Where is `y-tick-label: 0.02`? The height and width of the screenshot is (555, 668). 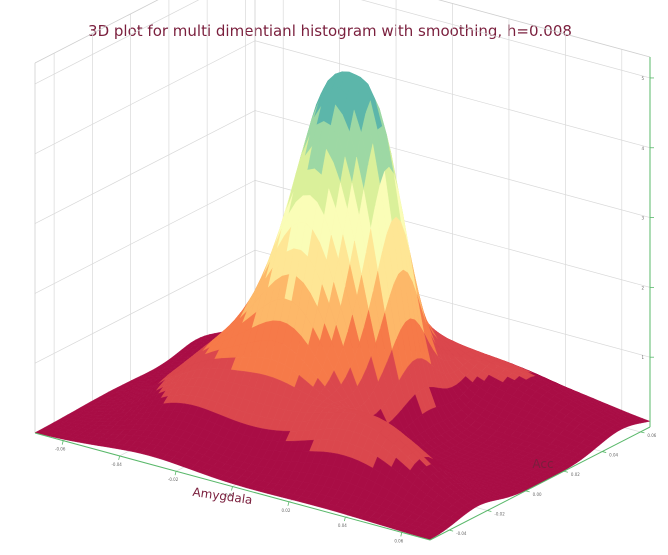 y-tick-label: 0.02 is located at coordinates (575, 474).